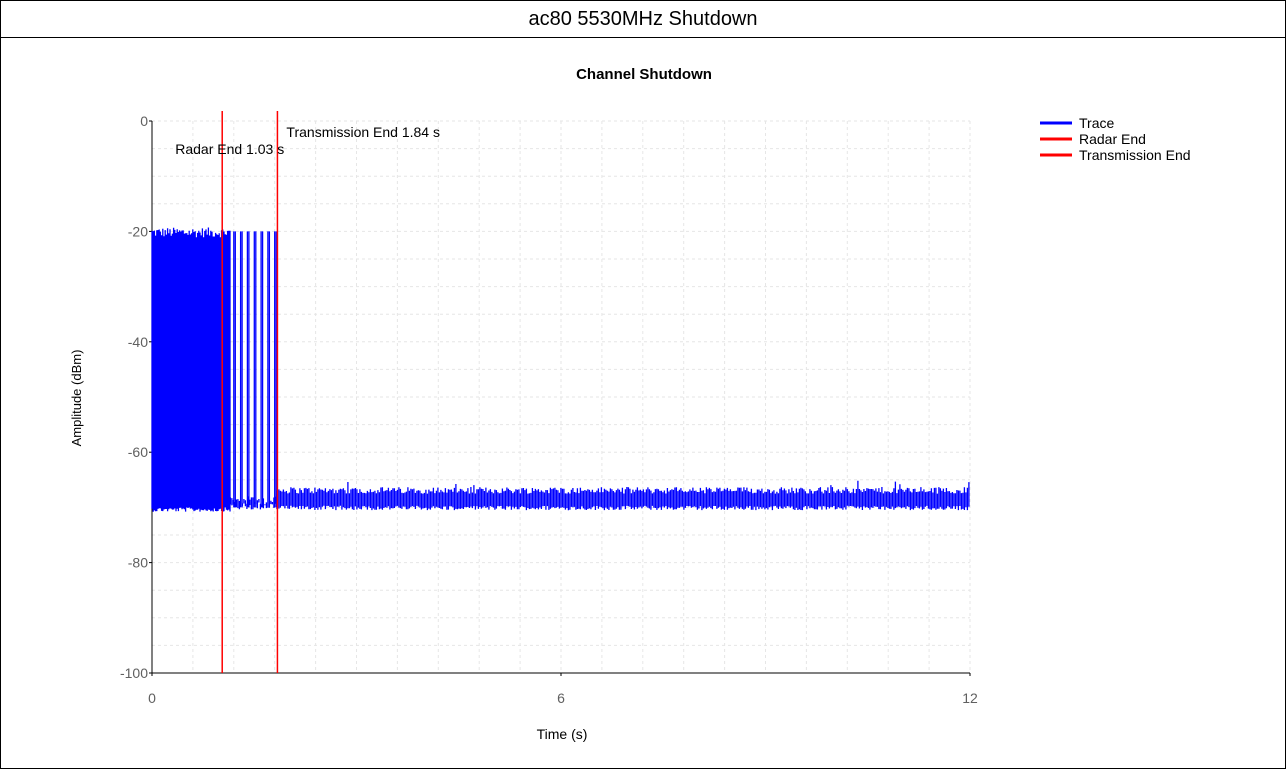 The height and width of the screenshot is (769, 1286). Describe the element at coordinates (363, 132) in the screenshot. I see `transmission-end-annotation: Transmission End 1.84 s` at that location.